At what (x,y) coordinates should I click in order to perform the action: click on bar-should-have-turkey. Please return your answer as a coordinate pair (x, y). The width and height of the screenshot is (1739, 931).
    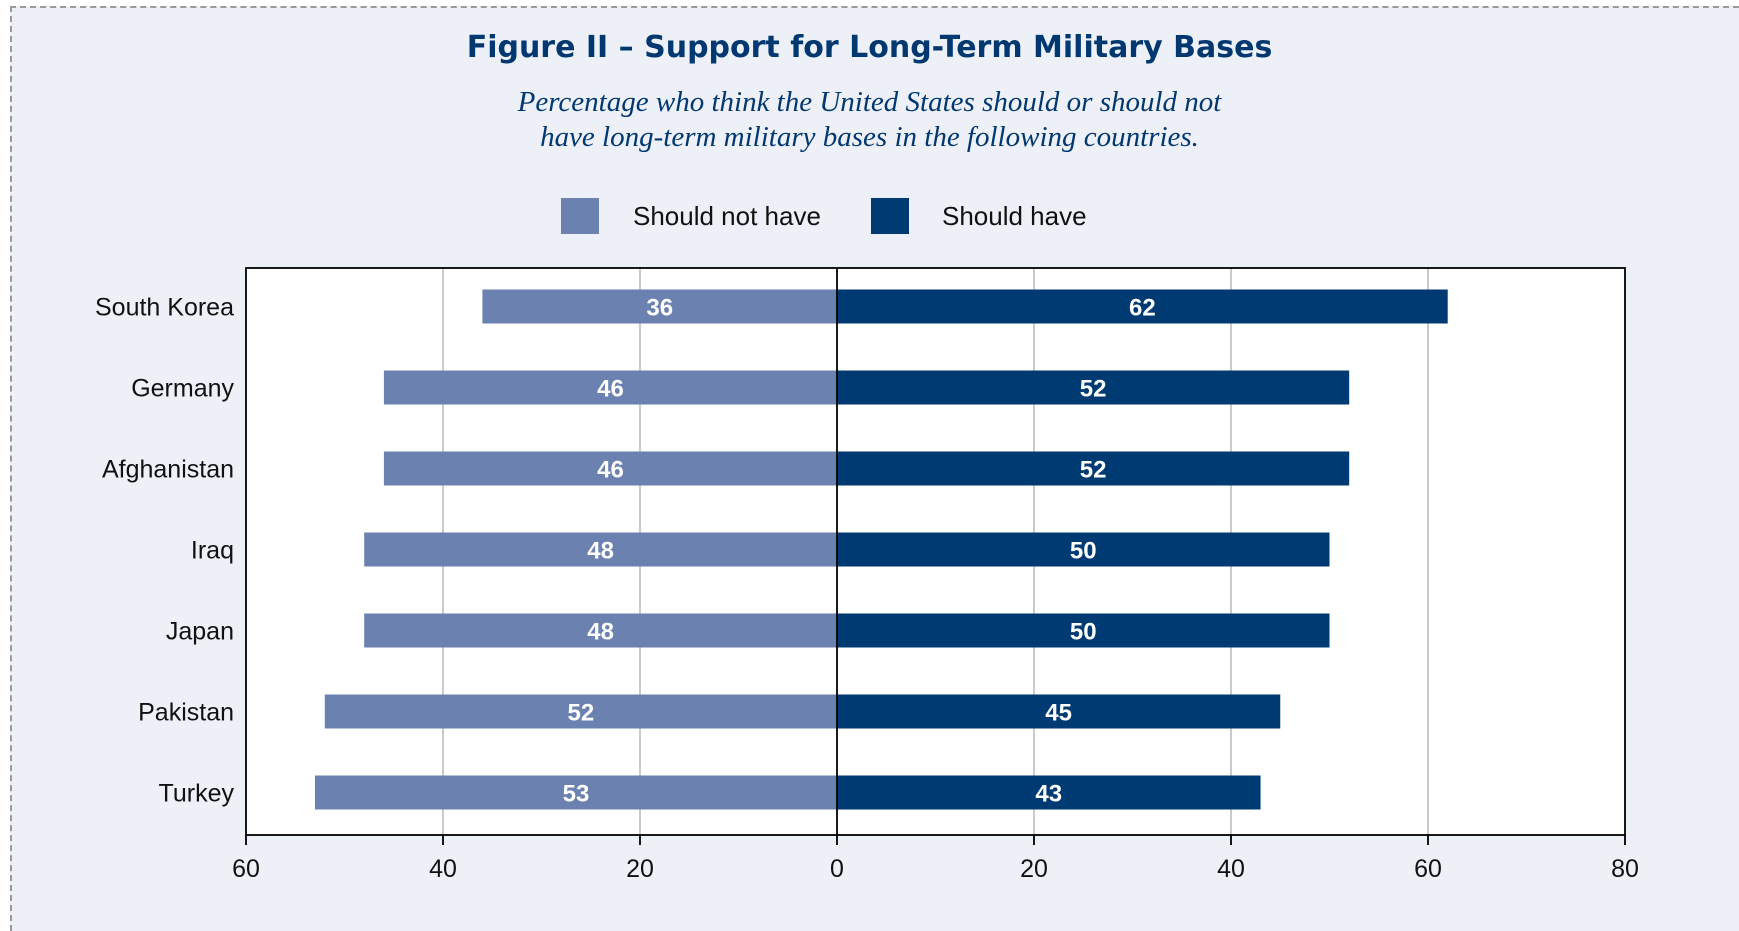
    Looking at the image, I should click on (1049, 792).